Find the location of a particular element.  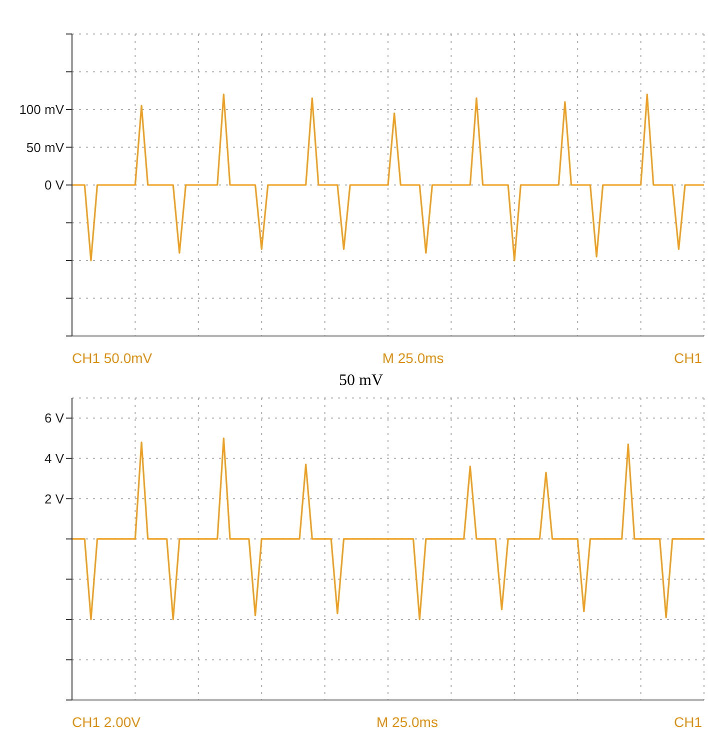

y-tick-label: 4 V is located at coordinates (54, 458).